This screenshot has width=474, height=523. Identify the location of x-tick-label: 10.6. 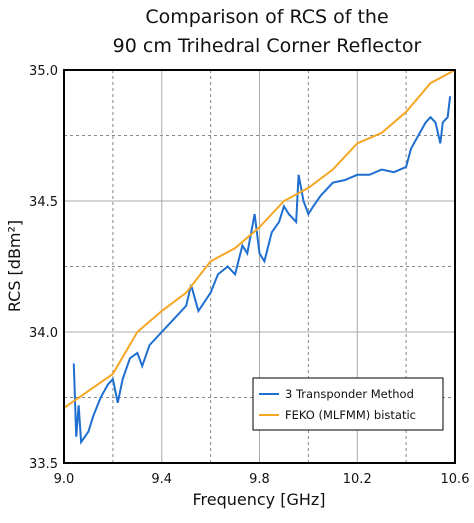
(455, 479).